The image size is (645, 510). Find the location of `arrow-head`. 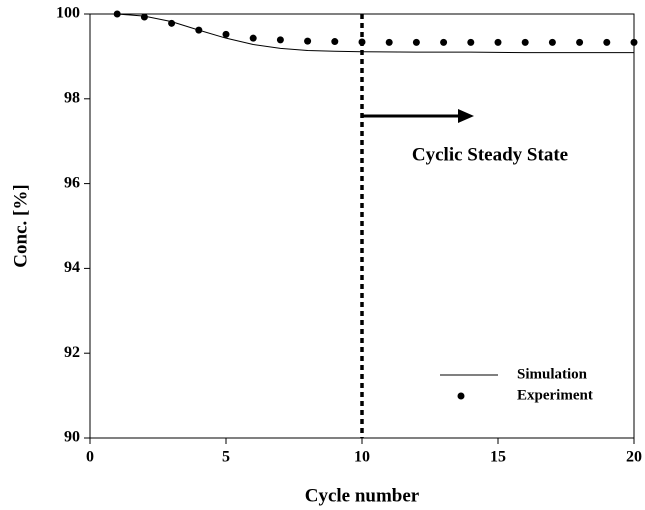

arrow-head is located at coordinates (466, 116).